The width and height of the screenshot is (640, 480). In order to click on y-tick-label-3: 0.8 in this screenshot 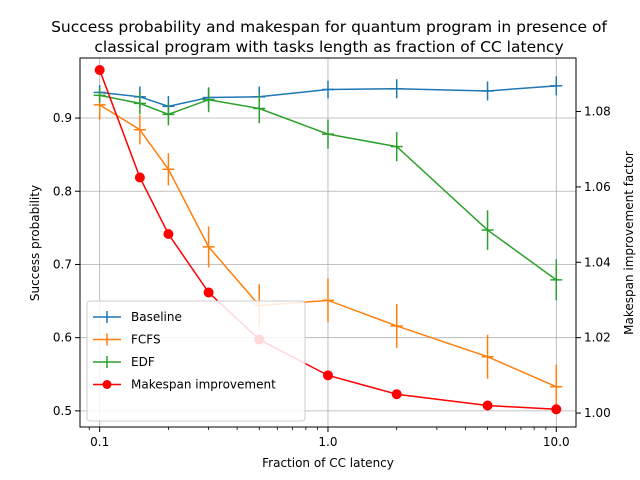, I will do `click(62, 191)`.